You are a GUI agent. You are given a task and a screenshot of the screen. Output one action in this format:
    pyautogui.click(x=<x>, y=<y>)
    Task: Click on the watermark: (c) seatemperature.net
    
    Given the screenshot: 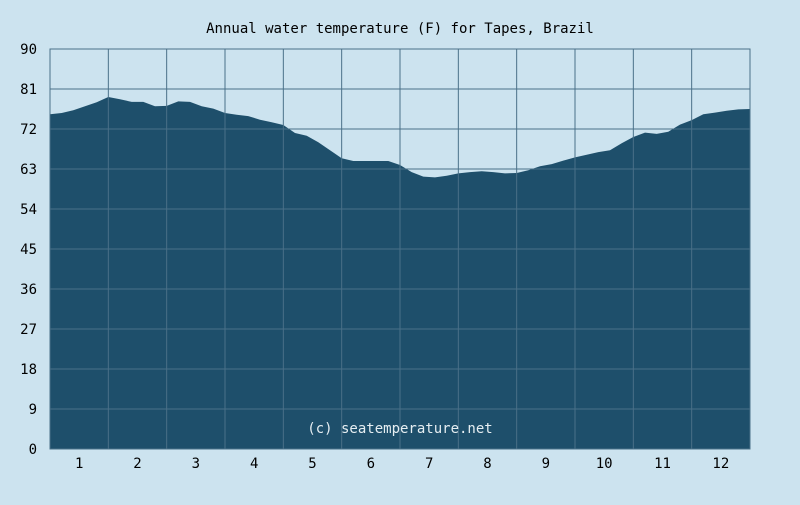 What is the action you would take?
    pyautogui.click(x=399, y=429)
    